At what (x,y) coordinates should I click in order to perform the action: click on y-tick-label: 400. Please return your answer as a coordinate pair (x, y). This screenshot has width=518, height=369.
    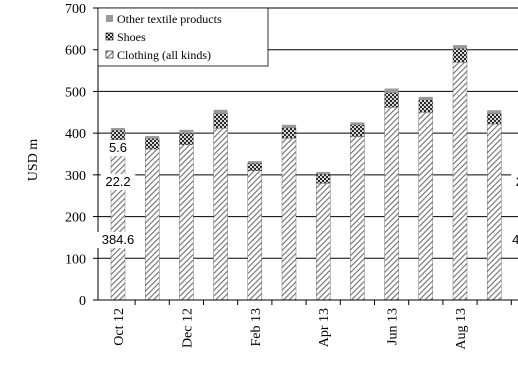
    Looking at the image, I should click on (75, 134).